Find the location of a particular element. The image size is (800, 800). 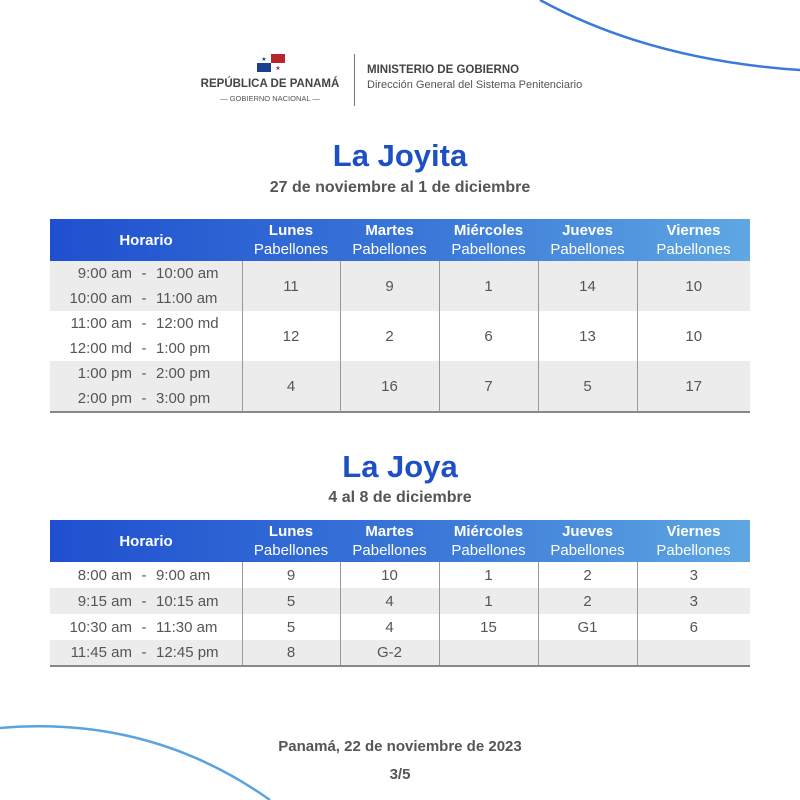

value-cell: 12 is located at coordinates (290, 336).